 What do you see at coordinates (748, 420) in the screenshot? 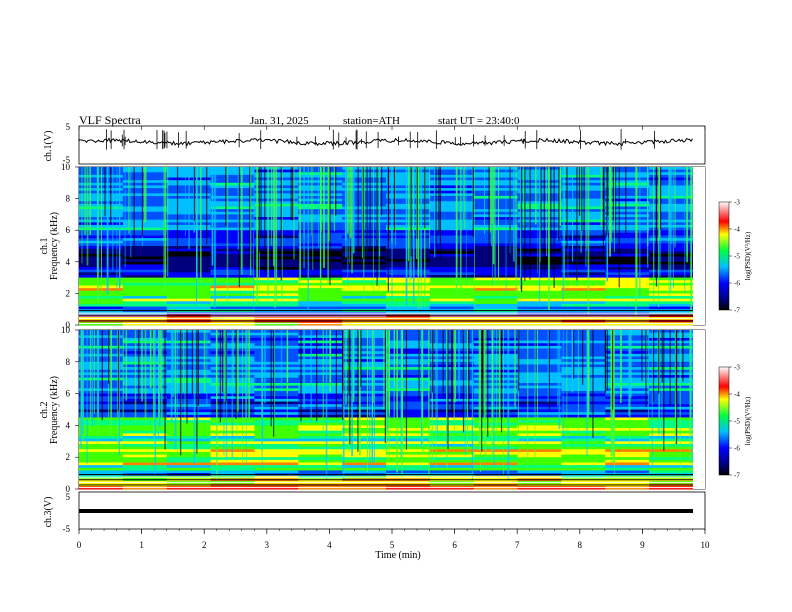
I see `ch2-colorbar-label: log(PSD)(V²/Hz)` at bounding box center [748, 420].